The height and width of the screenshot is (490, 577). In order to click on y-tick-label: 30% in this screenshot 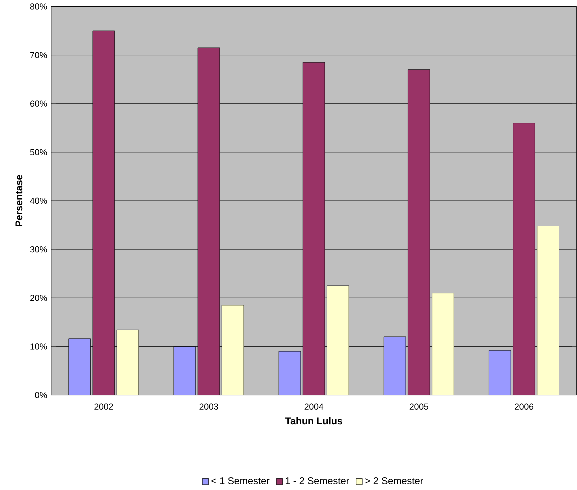, I will do `click(39, 249)`.